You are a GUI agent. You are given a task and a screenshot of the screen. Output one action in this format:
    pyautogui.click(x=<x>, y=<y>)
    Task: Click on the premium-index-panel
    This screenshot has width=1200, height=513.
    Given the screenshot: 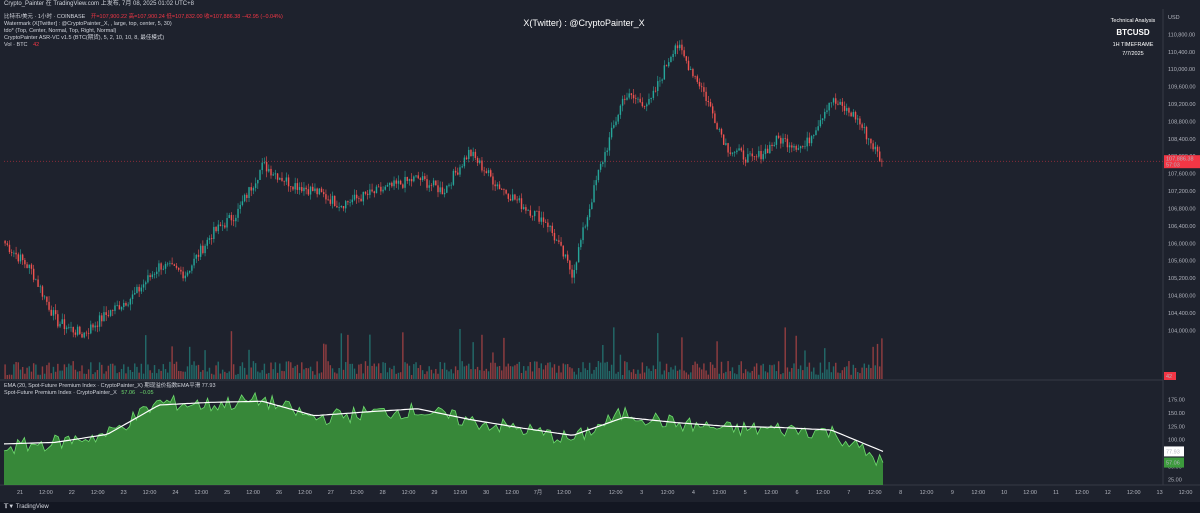 What is the action you would take?
    pyautogui.click(x=443, y=438)
    